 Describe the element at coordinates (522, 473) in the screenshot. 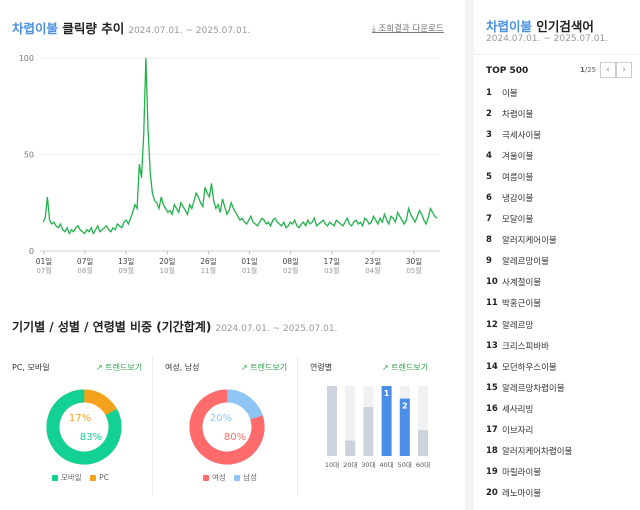

I see `keyword-name: 마릴라이불` at that location.